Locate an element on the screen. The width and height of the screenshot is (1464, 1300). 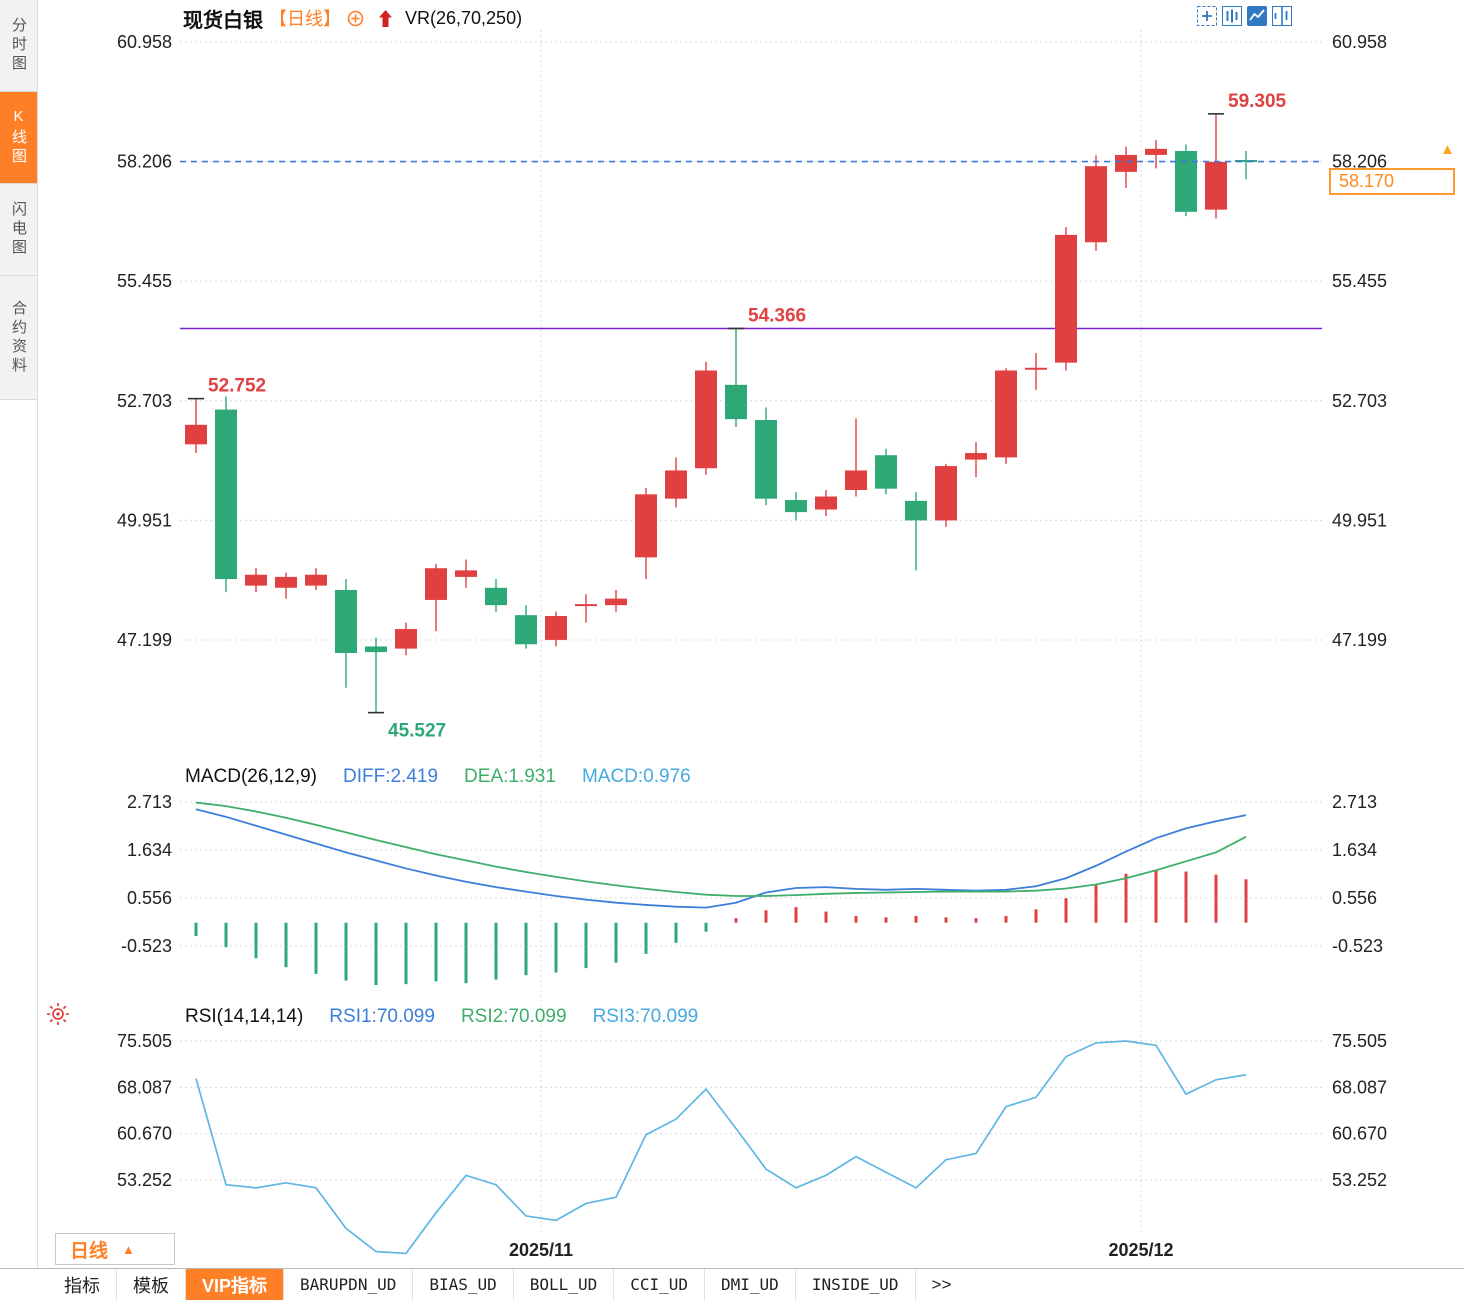
macd-dea-value: DEA:1.931 is located at coordinates (510, 776).